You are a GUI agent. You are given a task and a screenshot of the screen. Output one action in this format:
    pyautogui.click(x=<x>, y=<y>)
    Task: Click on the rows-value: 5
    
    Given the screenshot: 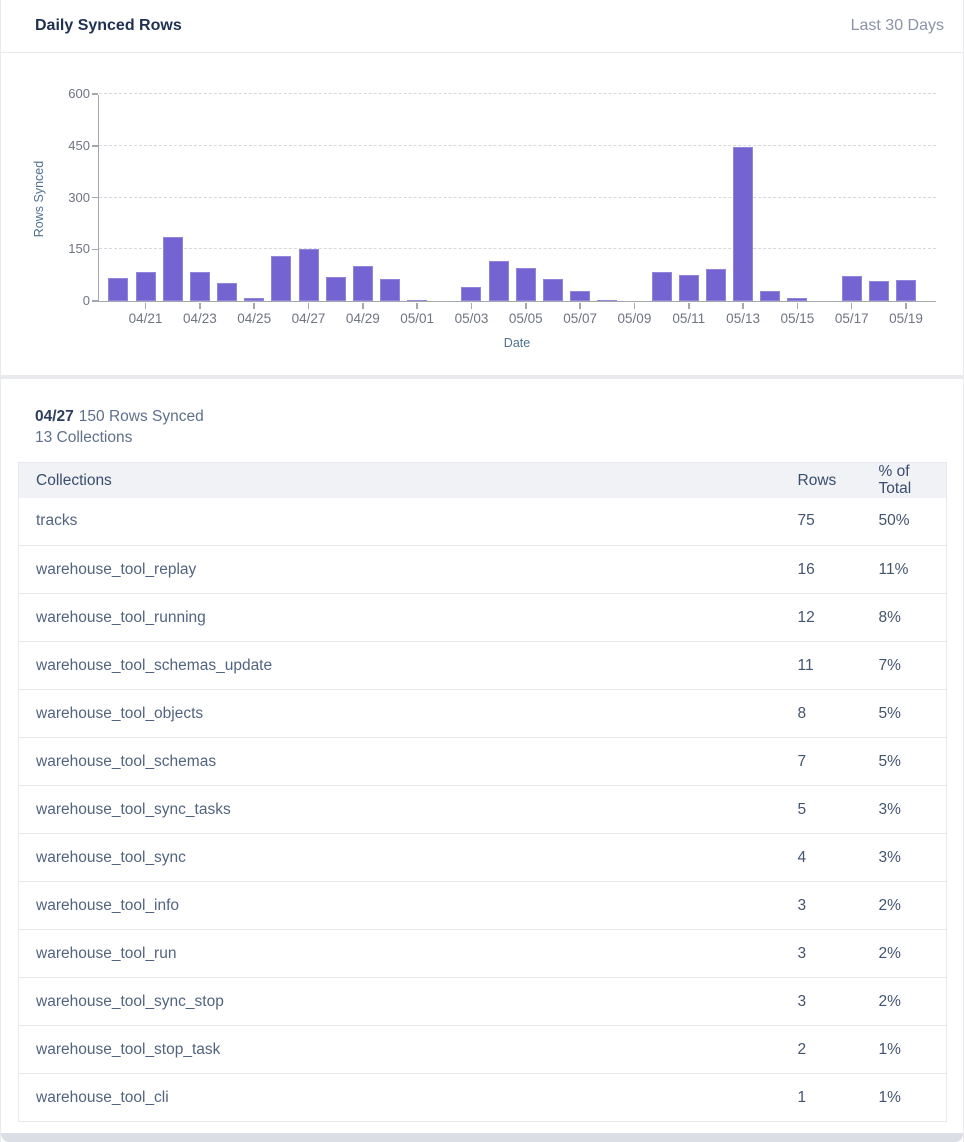 What is the action you would take?
    pyautogui.click(x=802, y=809)
    